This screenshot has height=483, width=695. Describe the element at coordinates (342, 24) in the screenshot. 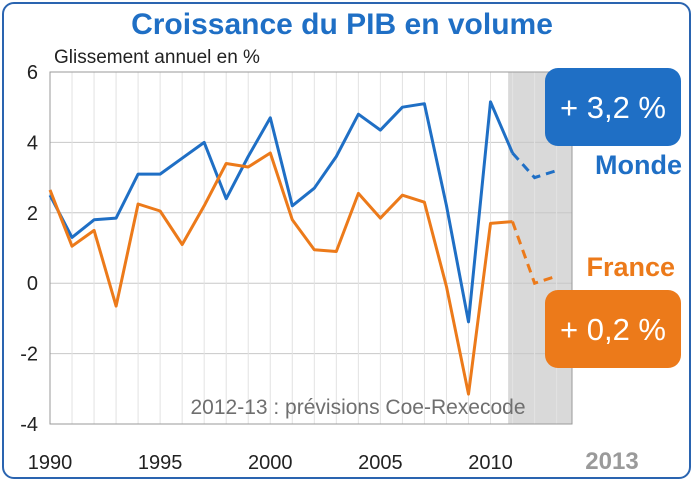

I see `chart-title: Croissance du PIB en volume` at that location.